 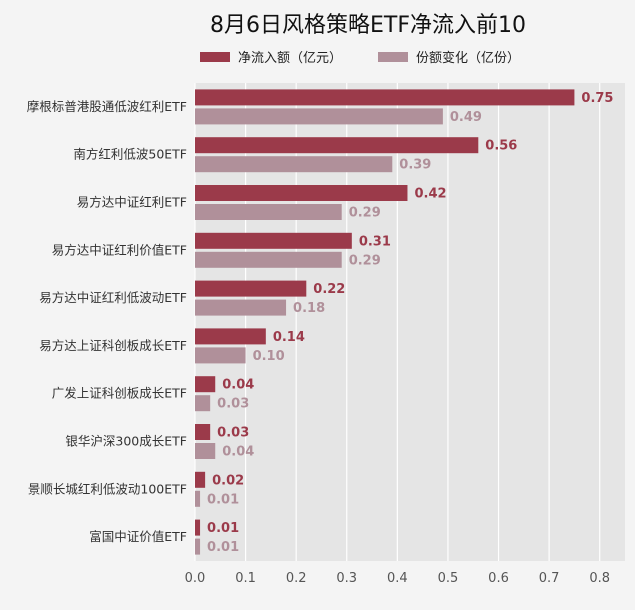 What do you see at coordinates (238, 385) in the screenshot?
I see `value-label-net-inflow: 0.04` at bounding box center [238, 385].